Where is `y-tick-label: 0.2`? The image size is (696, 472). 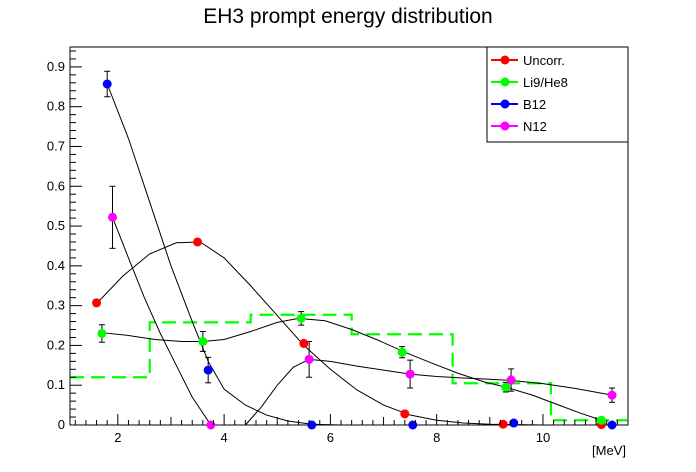 y-tick-label: 0.2 is located at coordinates (56, 344).